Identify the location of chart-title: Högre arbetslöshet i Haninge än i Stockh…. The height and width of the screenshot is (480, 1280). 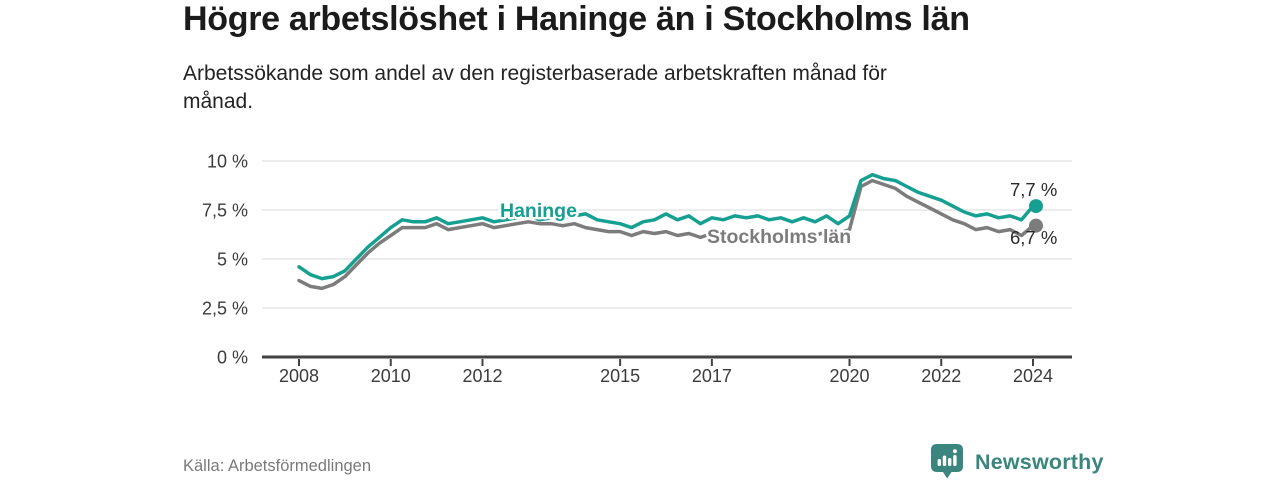
(576, 19).